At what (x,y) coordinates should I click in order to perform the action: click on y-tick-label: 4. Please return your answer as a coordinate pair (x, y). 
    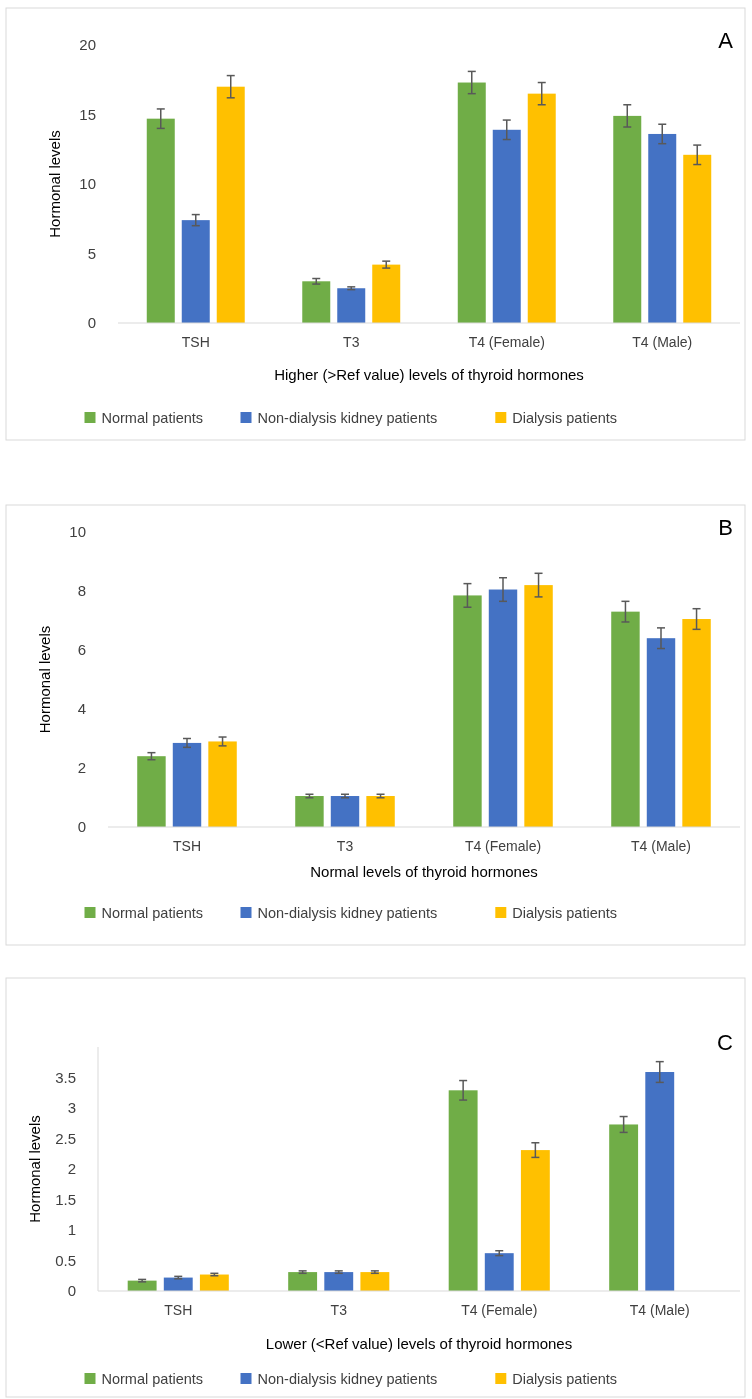
    Looking at the image, I should click on (81, 709).